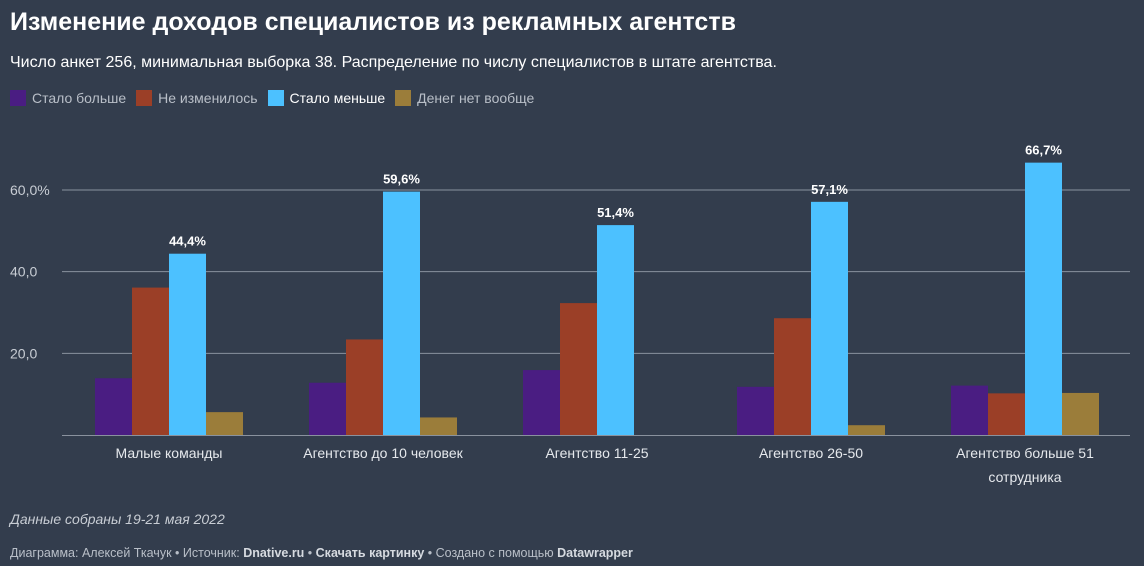  What do you see at coordinates (274, 553) in the screenshot?
I see `footer-source-link: Dnative.ru` at bounding box center [274, 553].